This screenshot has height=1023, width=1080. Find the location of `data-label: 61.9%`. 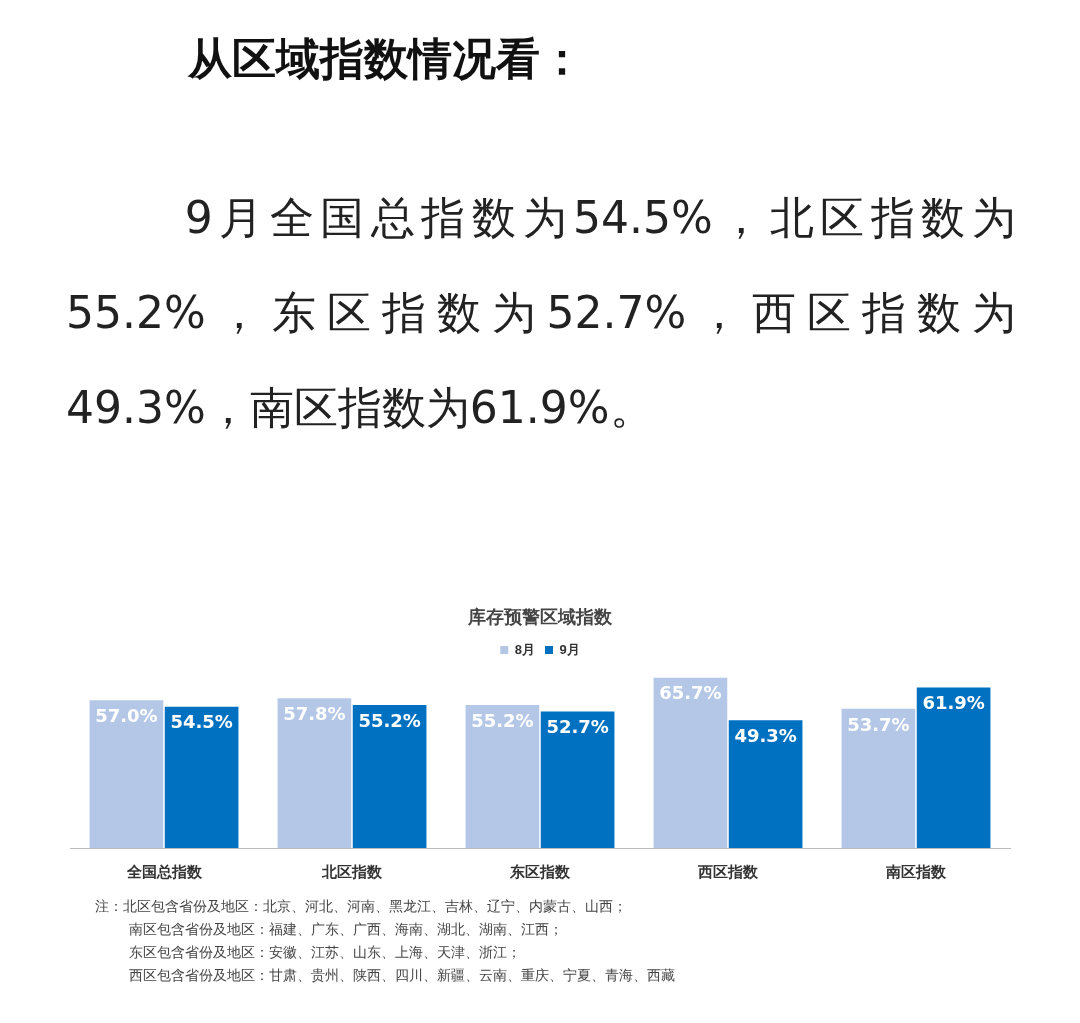

data-label: 61.9% is located at coordinates (953, 703).